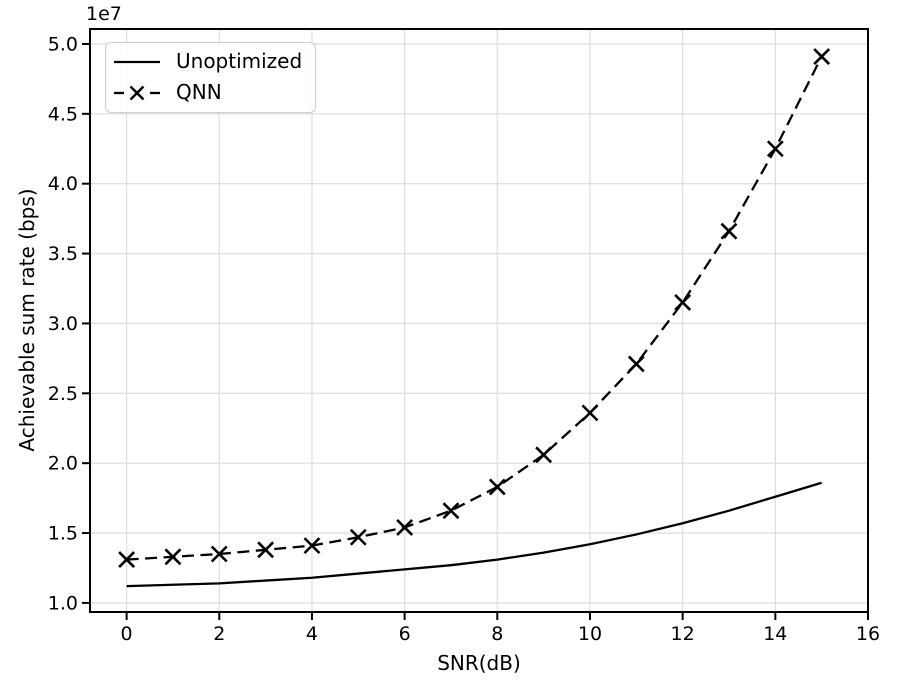 The height and width of the screenshot is (688, 897). I want to click on legend-dashed-x-line-sample, so click(137, 92).